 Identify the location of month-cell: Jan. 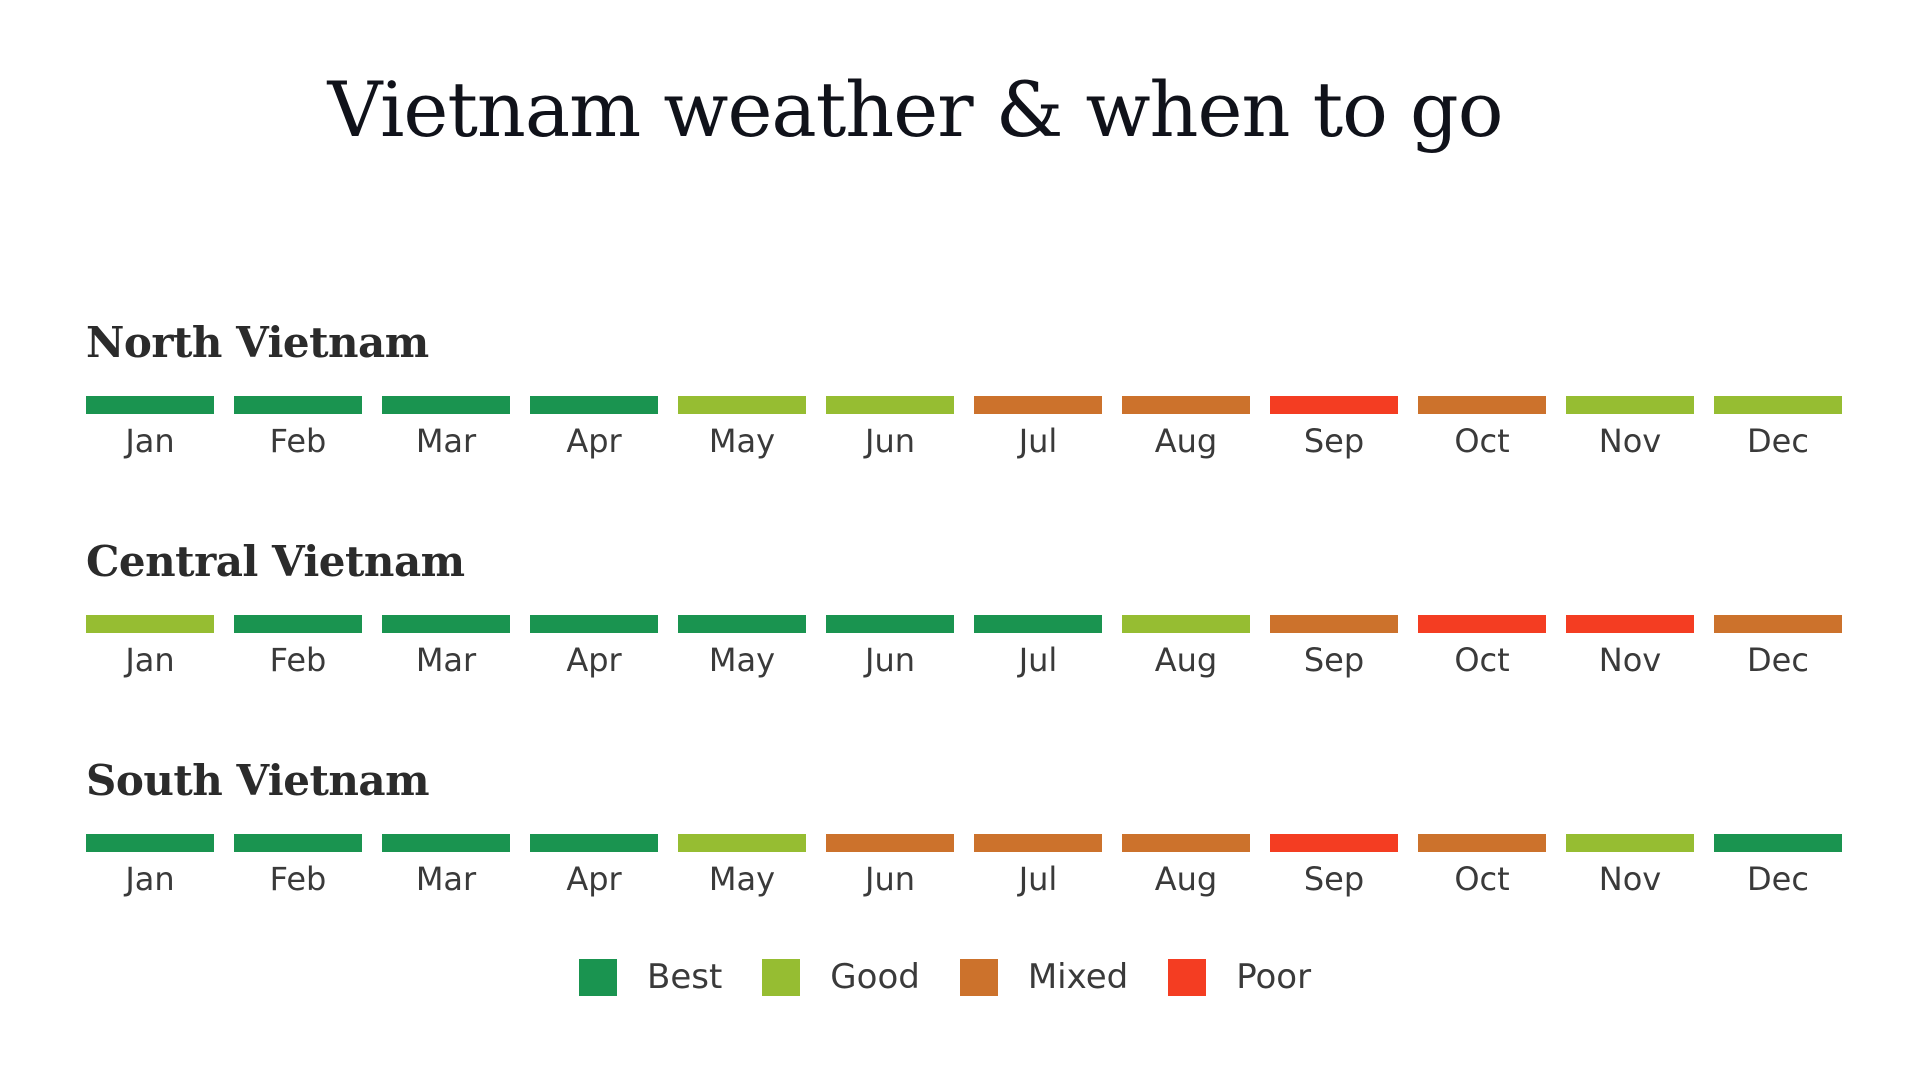
(150, 646).